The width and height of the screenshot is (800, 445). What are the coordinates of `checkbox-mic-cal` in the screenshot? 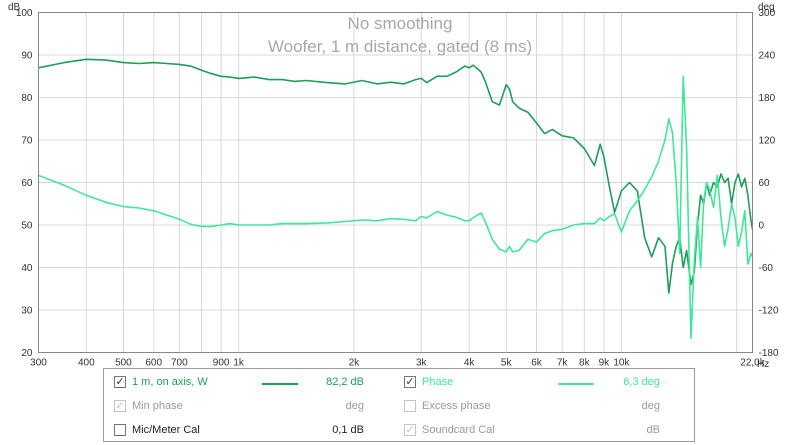 It's located at (120, 430).